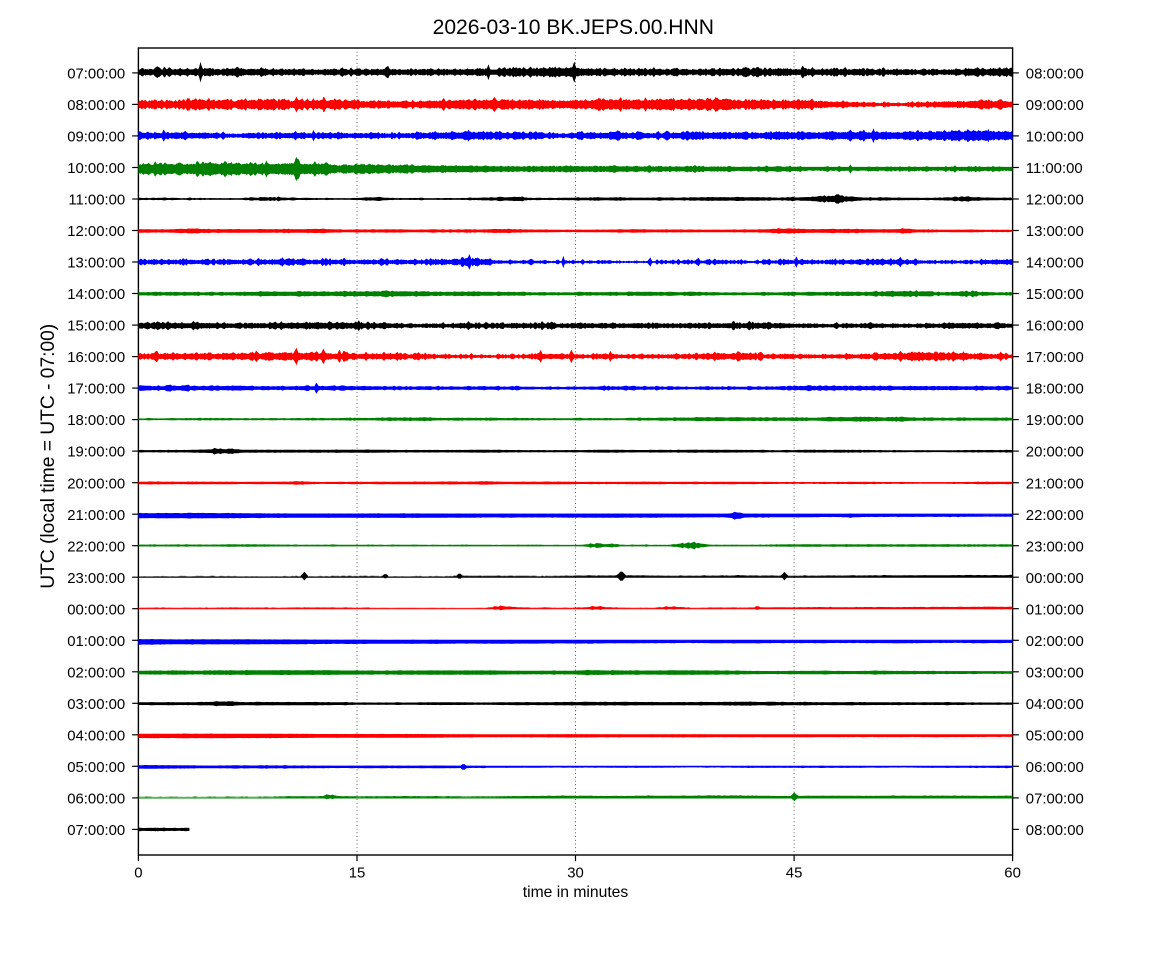 This screenshot has width=1150, height=955. Describe the element at coordinates (794, 874) in the screenshot. I see `svg-text: 45` at that location.